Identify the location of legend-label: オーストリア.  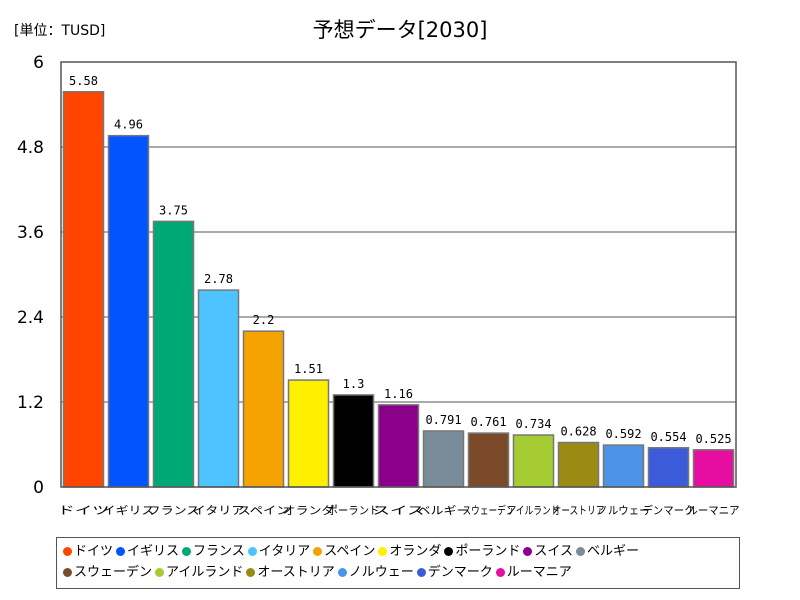
(296, 572).